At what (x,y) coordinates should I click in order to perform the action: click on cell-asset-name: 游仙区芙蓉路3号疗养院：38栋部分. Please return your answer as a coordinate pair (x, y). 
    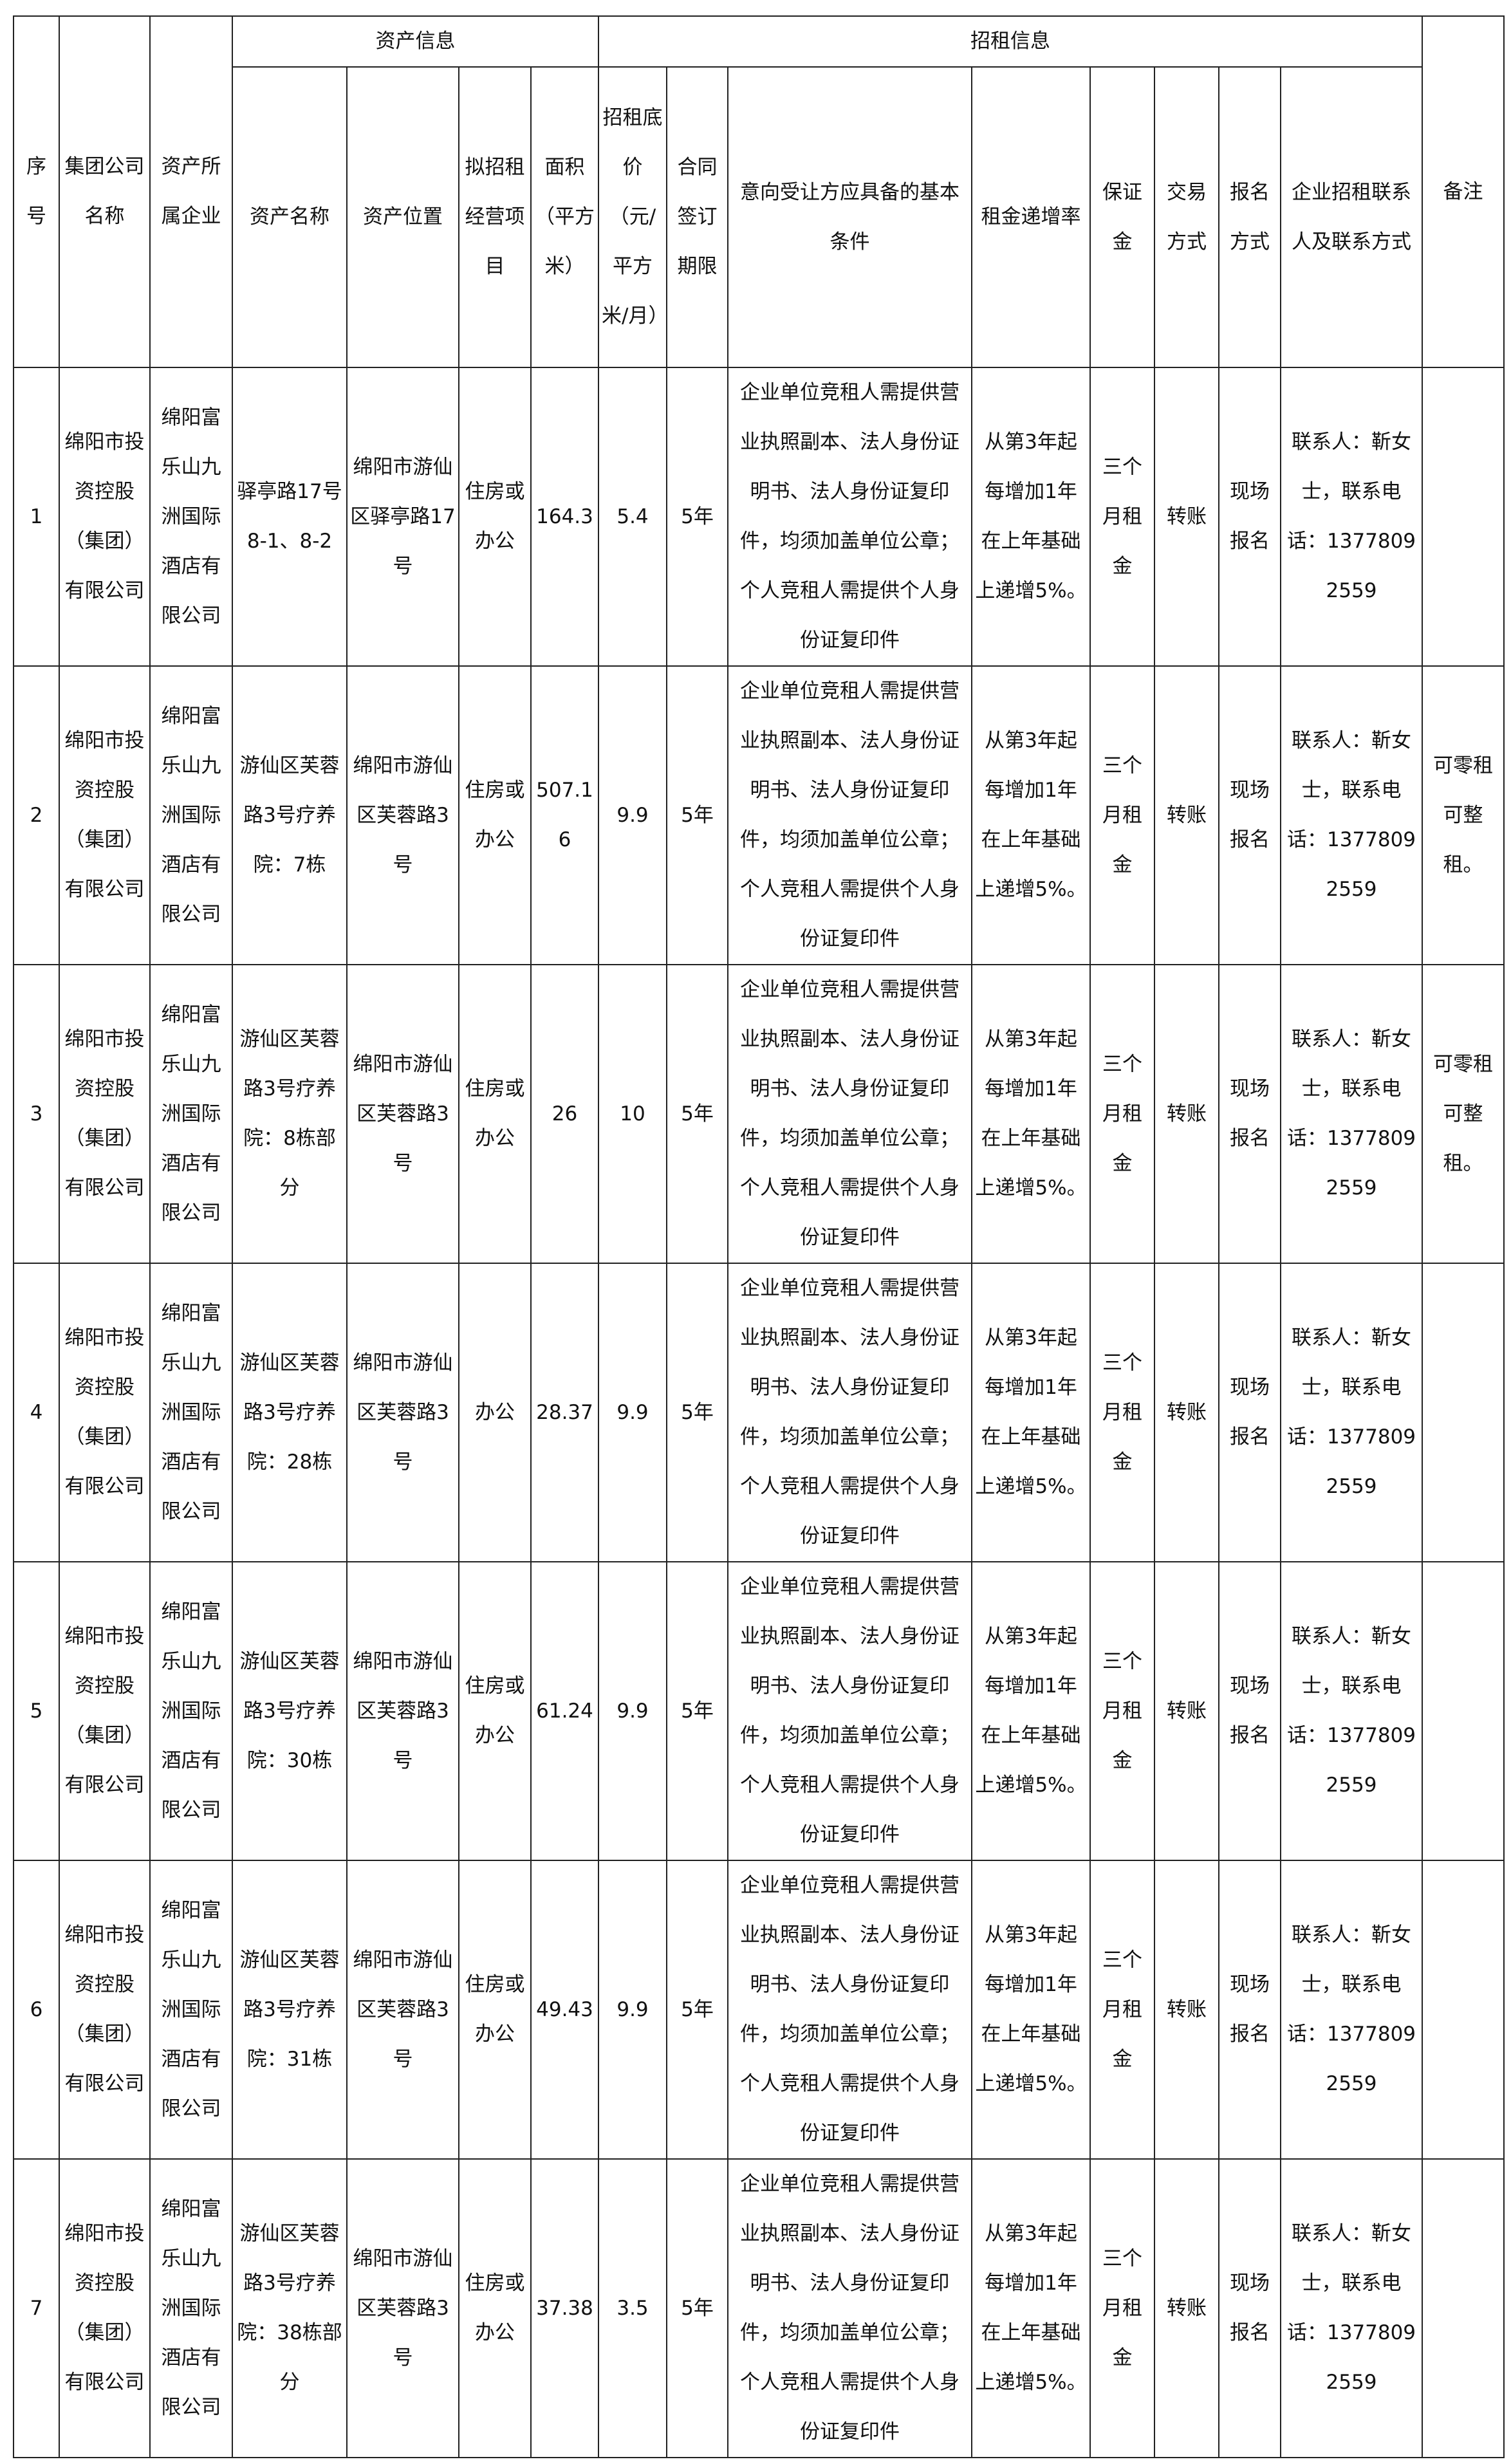
    Looking at the image, I should click on (290, 2308).